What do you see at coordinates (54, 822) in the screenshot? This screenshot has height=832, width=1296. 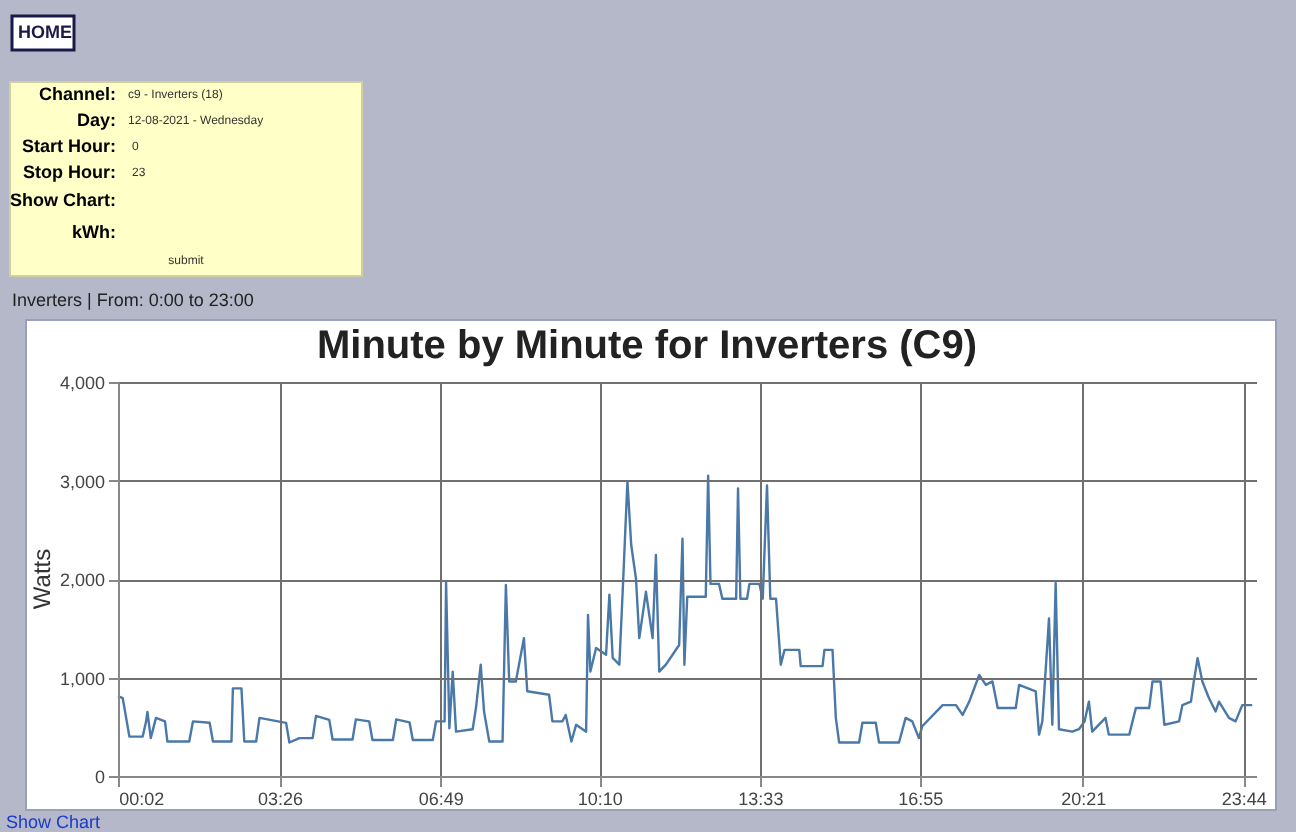 I see `text: Show Chart` at bounding box center [54, 822].